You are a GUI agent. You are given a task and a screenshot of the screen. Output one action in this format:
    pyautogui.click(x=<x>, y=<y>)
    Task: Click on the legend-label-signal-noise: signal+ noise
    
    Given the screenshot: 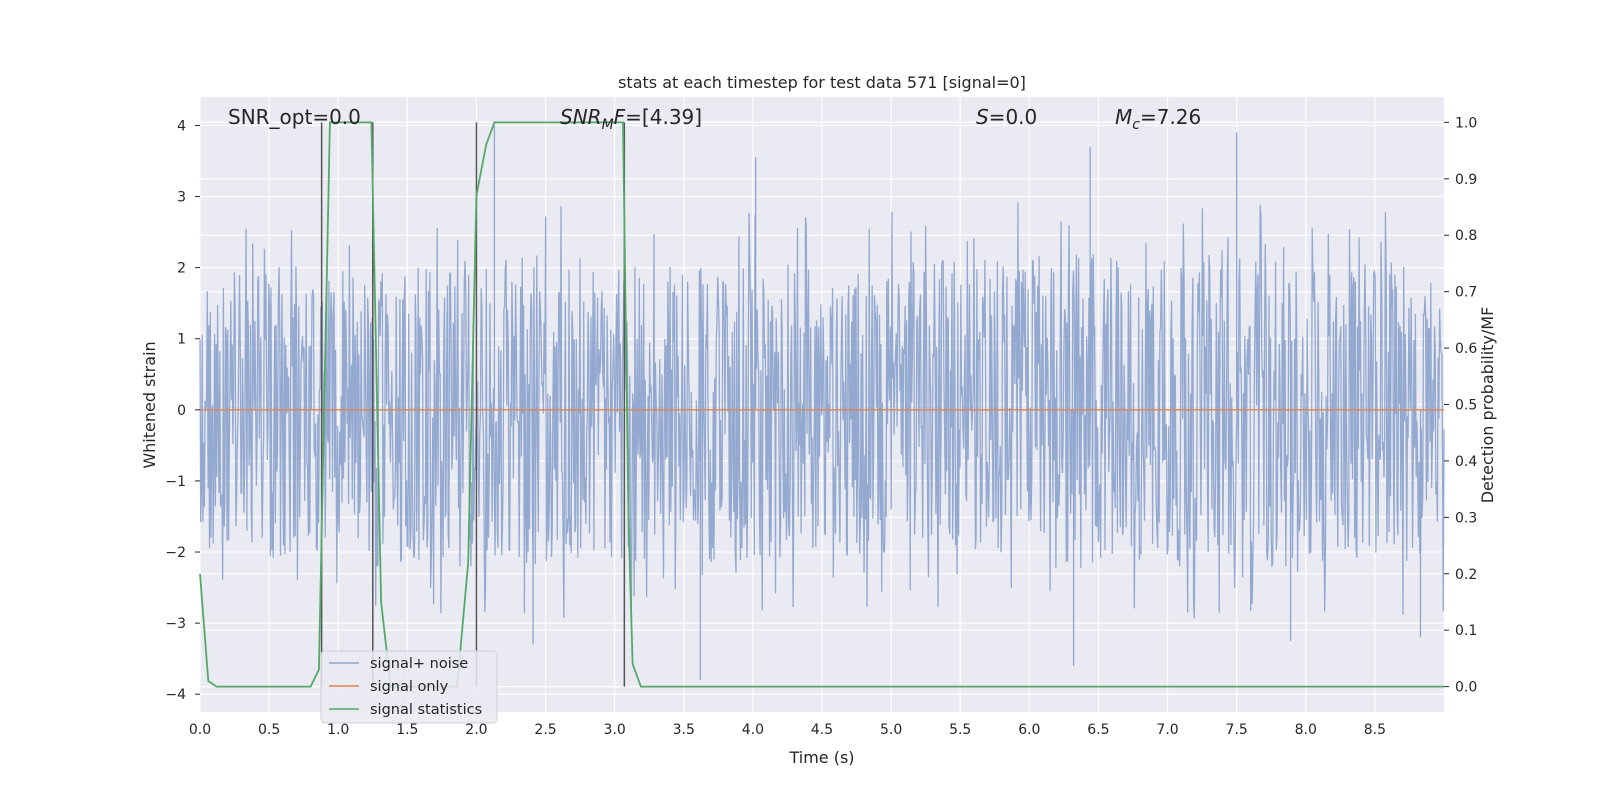 What is the action you would take?
    pyautogui.click(x=419, y=664)
    